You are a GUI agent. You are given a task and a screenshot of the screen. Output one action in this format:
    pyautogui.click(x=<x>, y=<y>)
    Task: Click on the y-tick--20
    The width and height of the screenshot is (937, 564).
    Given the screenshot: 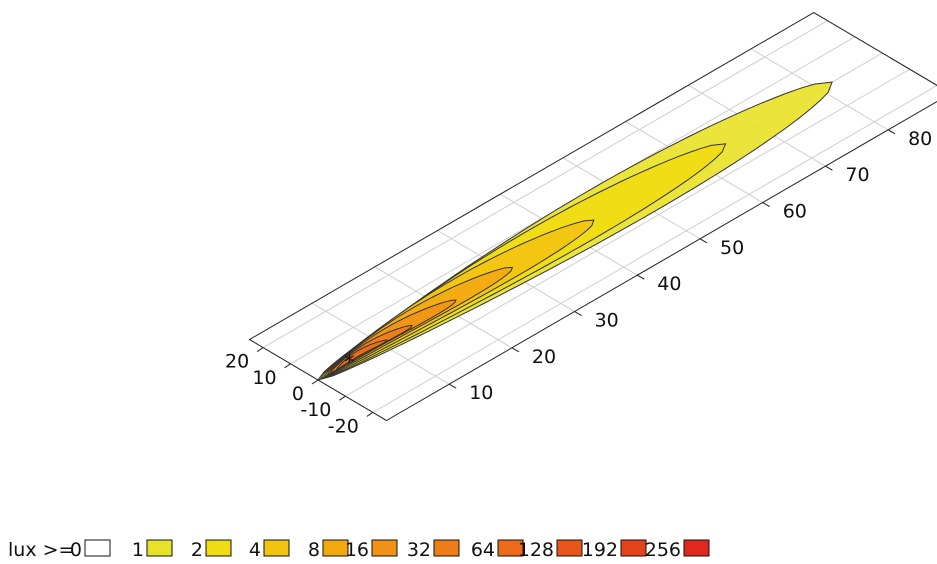 What is the action you would take?
    pyautogui.click(x=370, y=414)
    